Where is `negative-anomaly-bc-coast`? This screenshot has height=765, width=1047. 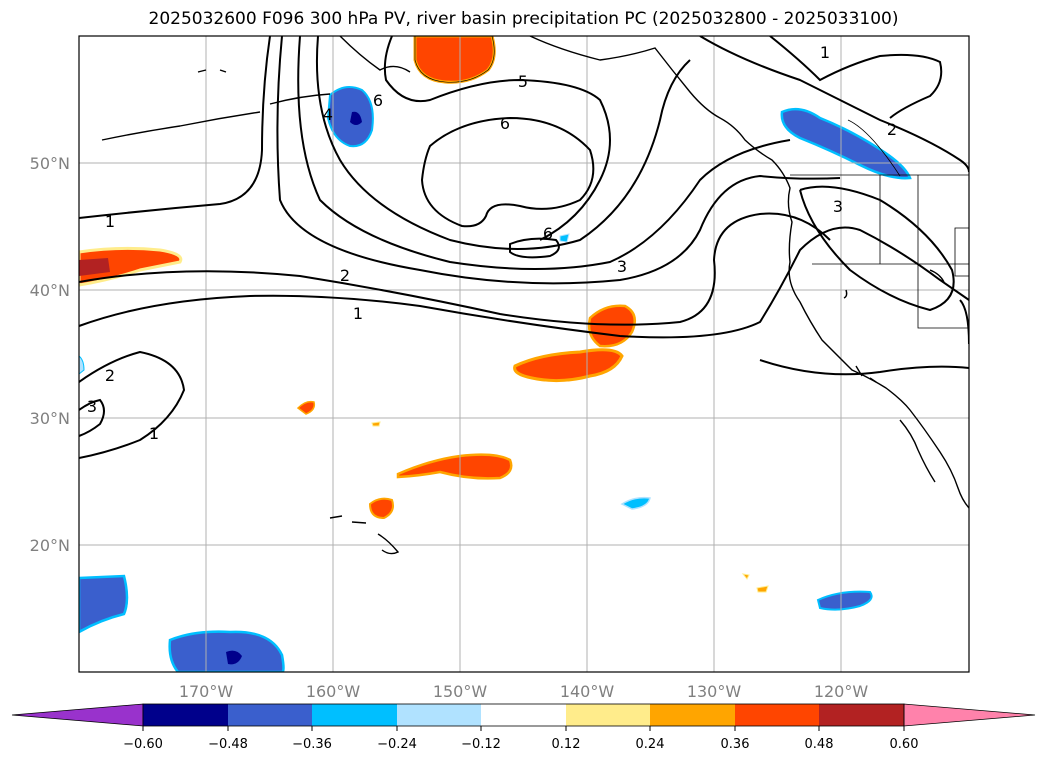
negative-anomaly-bc-coast is located at coordinates (846, 143).